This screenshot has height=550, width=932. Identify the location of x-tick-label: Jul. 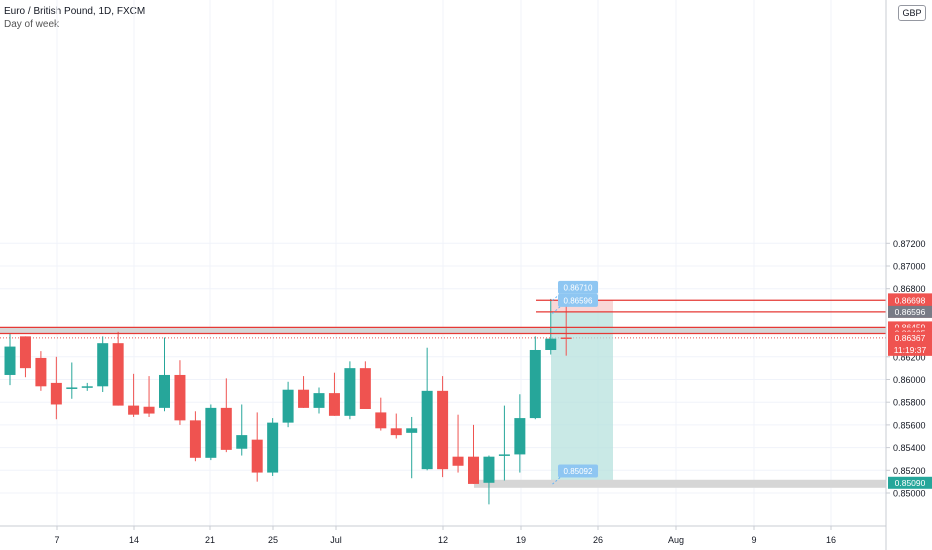
(336, 540).